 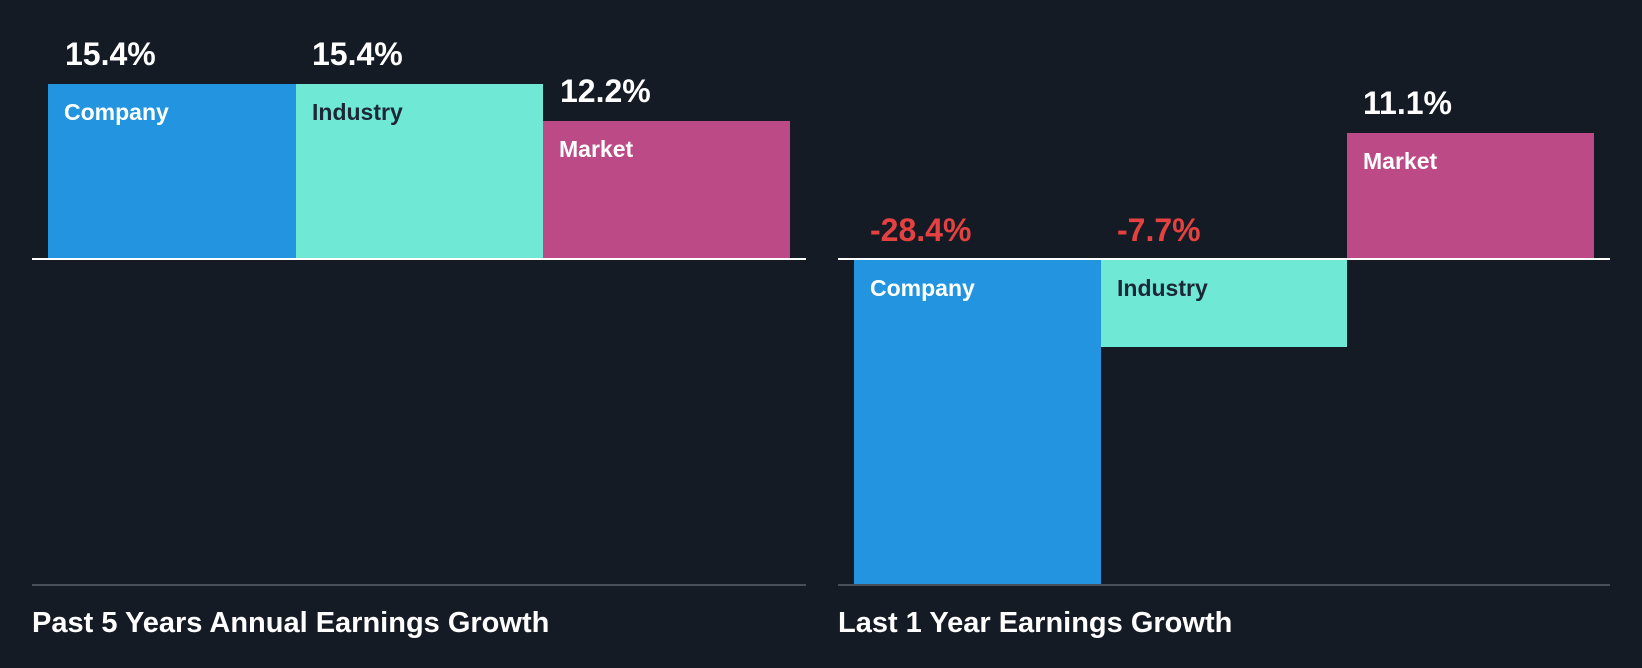 What do you see at coordinates (605, 91) in the screenshot?
I see `market-value: 12.2%` at bounding box center [605, 91].